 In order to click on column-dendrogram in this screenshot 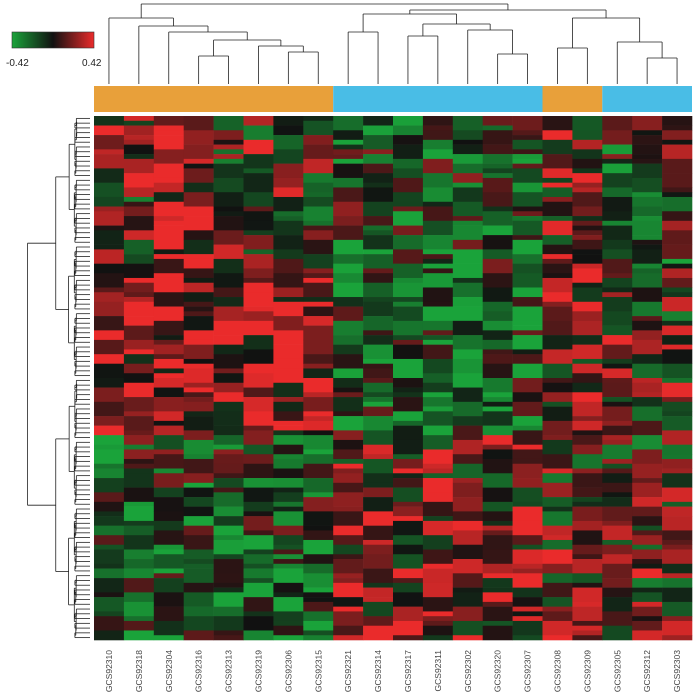, I will do `click(393, 43)`.